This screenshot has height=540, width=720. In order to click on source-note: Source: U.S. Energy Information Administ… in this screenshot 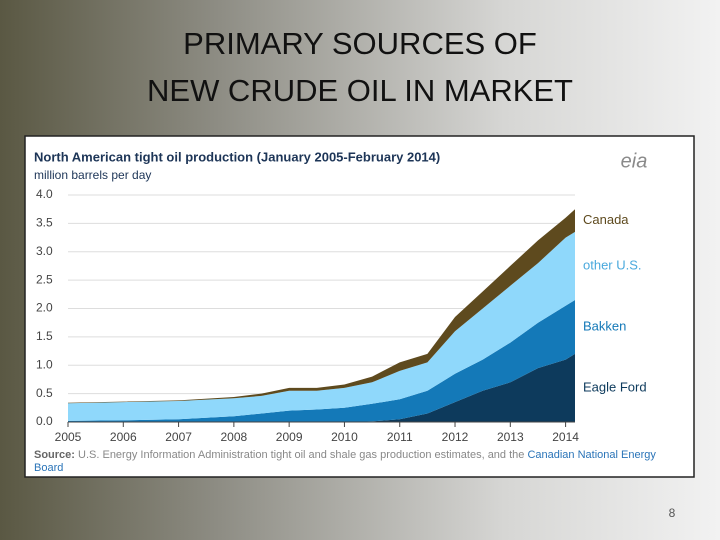, I will do `click(354, 462)`.